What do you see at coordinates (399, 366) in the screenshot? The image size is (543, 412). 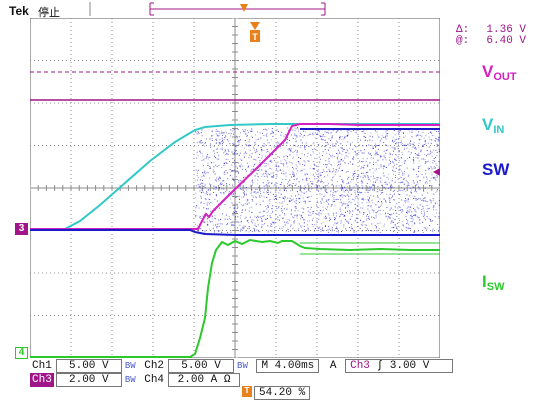 I see `trigger-readout: Ch3 ∫ 3.00 V` at bounding box center [399, 366].